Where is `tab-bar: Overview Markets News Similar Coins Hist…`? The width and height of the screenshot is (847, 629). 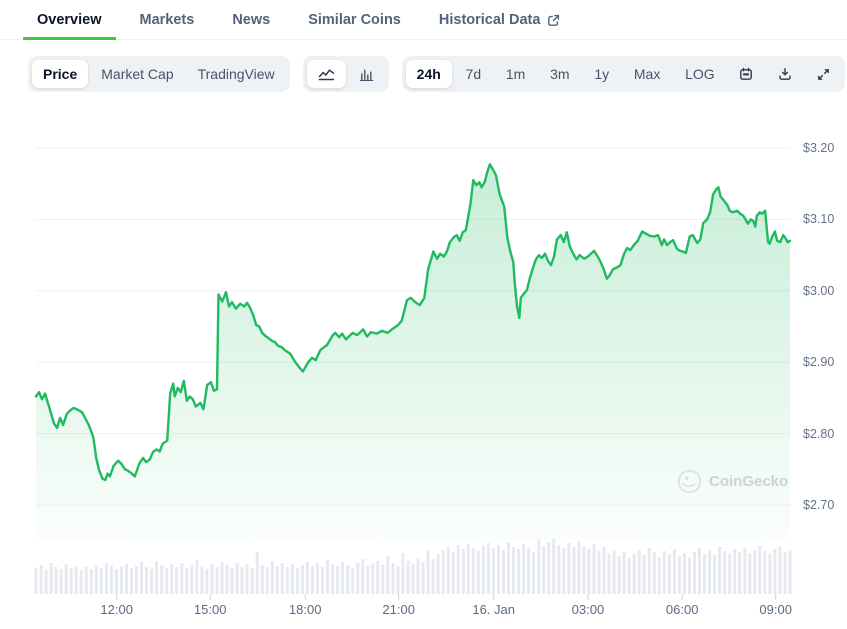
tab-bar: Overview Markets News Similar Coins Hist… is located at coordinates (423, 20).